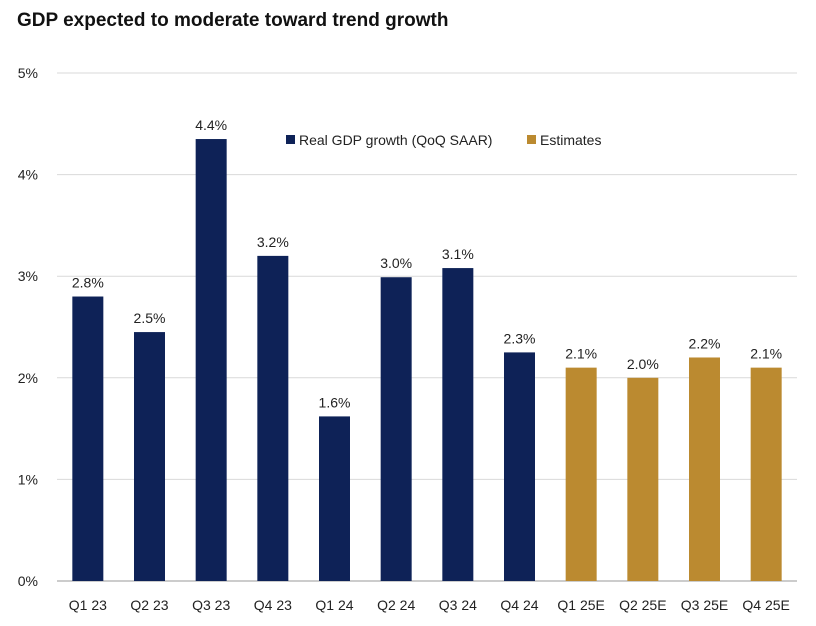 This screenshot has width=816, height=626. Describe the element at coordinates (570, 140) in the screenshot. I see `legend-label: Estimates` at that location.